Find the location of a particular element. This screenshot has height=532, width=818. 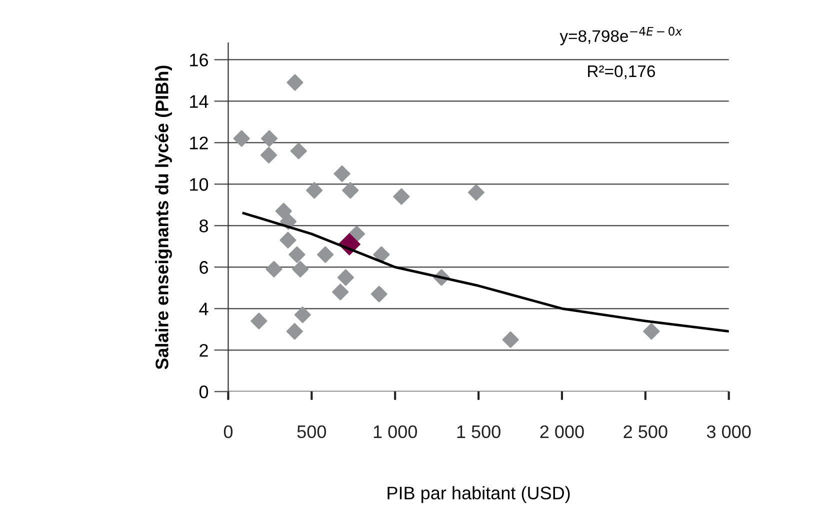

x-tick-label: 1 500 is located at coordinates (478, 431).